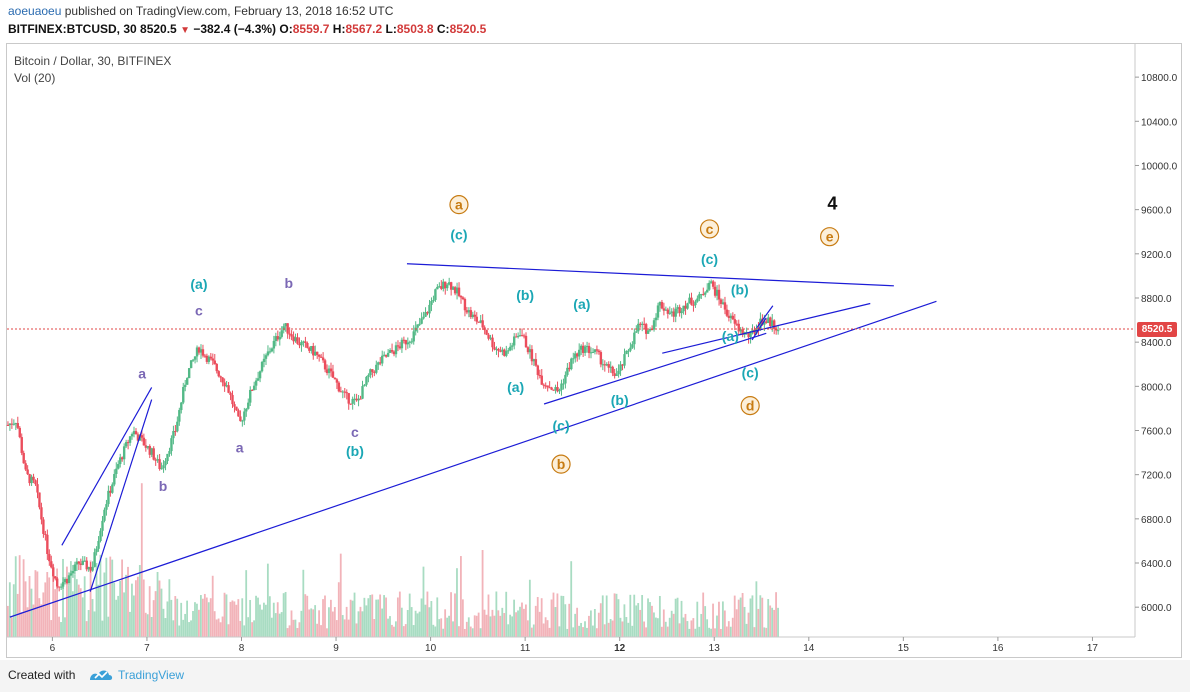 This screenshot has height=692, width=1190. Describe the element at coordinates (151, 675) in the screenshot. I see `tradingview-brand-link: TradingView` at that location.